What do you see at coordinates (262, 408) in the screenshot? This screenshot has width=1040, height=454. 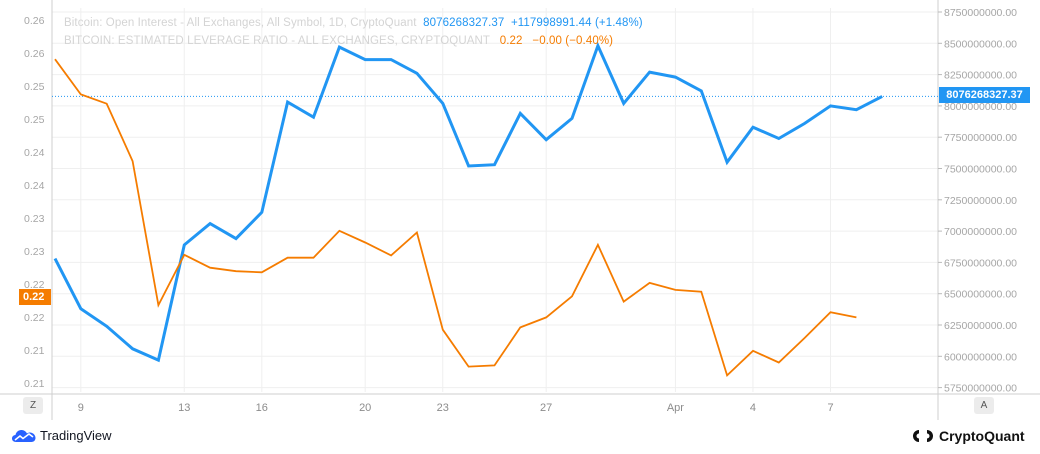 I see `x-tick-label: 16` at bounding box center [262, 408].